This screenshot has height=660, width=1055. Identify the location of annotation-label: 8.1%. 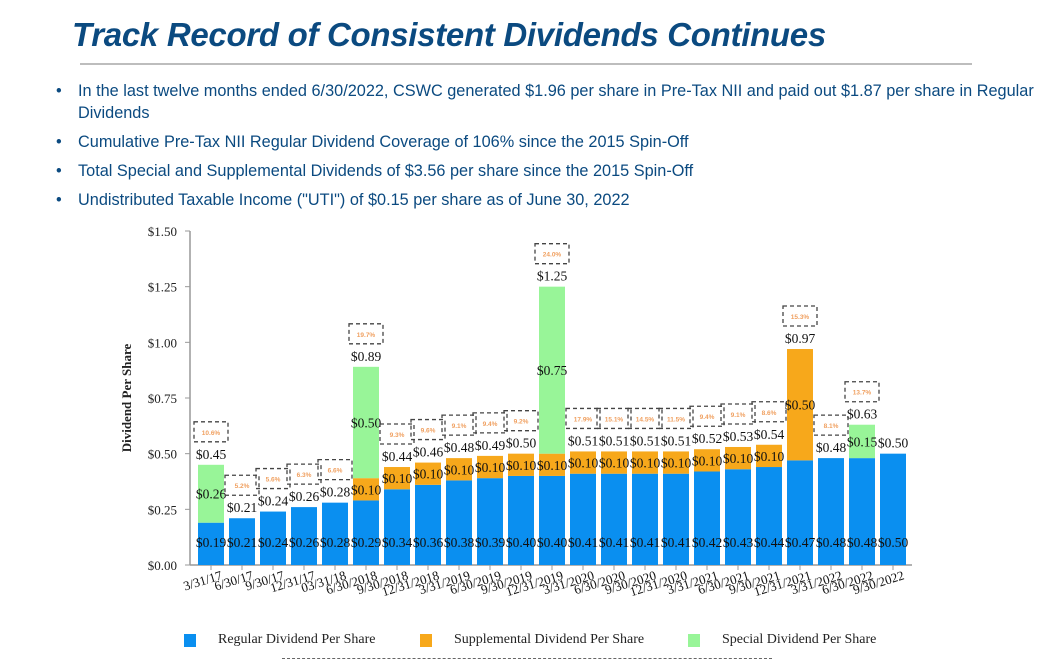
(831, 426).